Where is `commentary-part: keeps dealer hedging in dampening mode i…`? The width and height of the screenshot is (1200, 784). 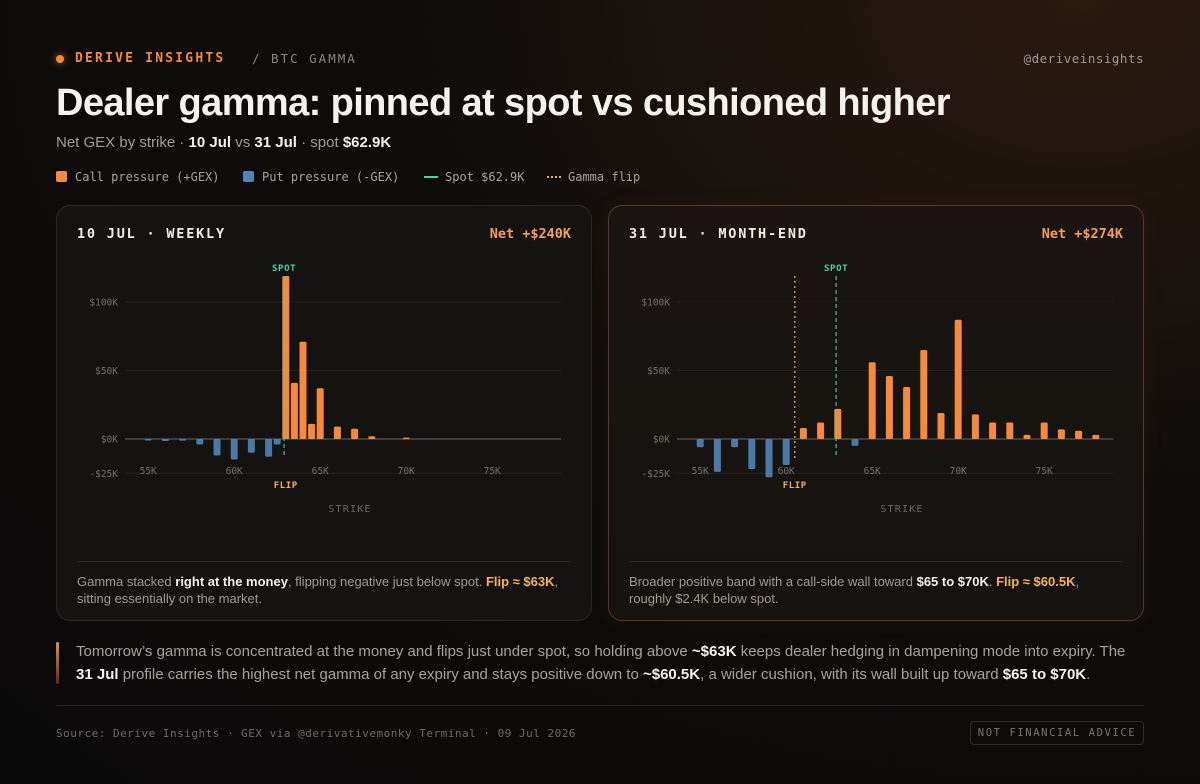 commentary-part: keeps dealer hedging in dampening mode i… is located at coordinates (931, 651).